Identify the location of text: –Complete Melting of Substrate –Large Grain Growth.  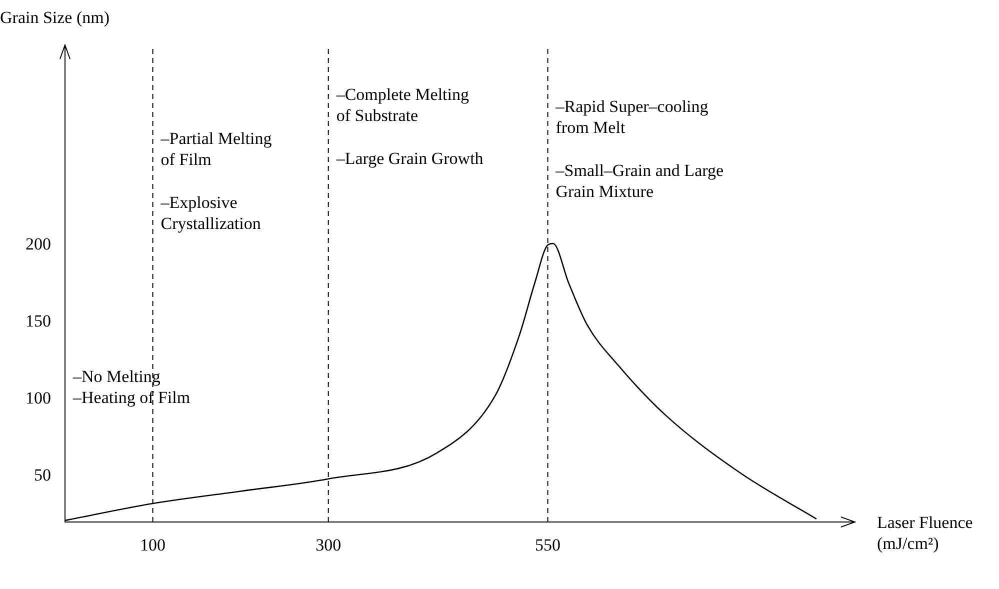
(410, 126).